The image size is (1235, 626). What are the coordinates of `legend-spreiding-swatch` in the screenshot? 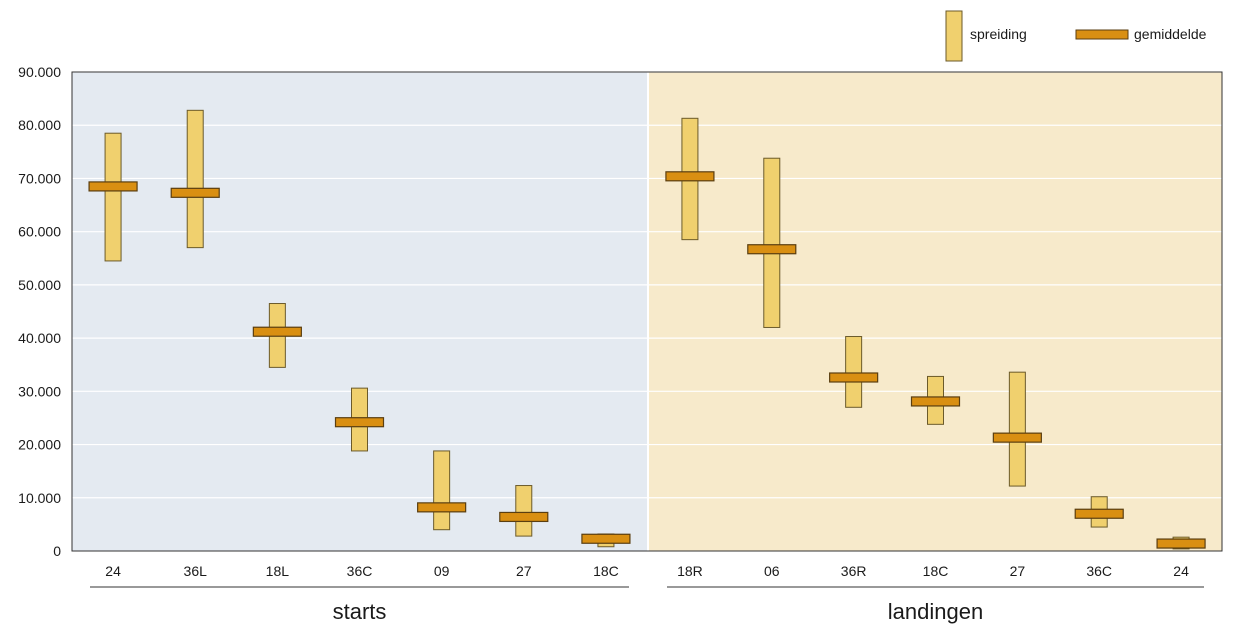 It's located at (954, 36).